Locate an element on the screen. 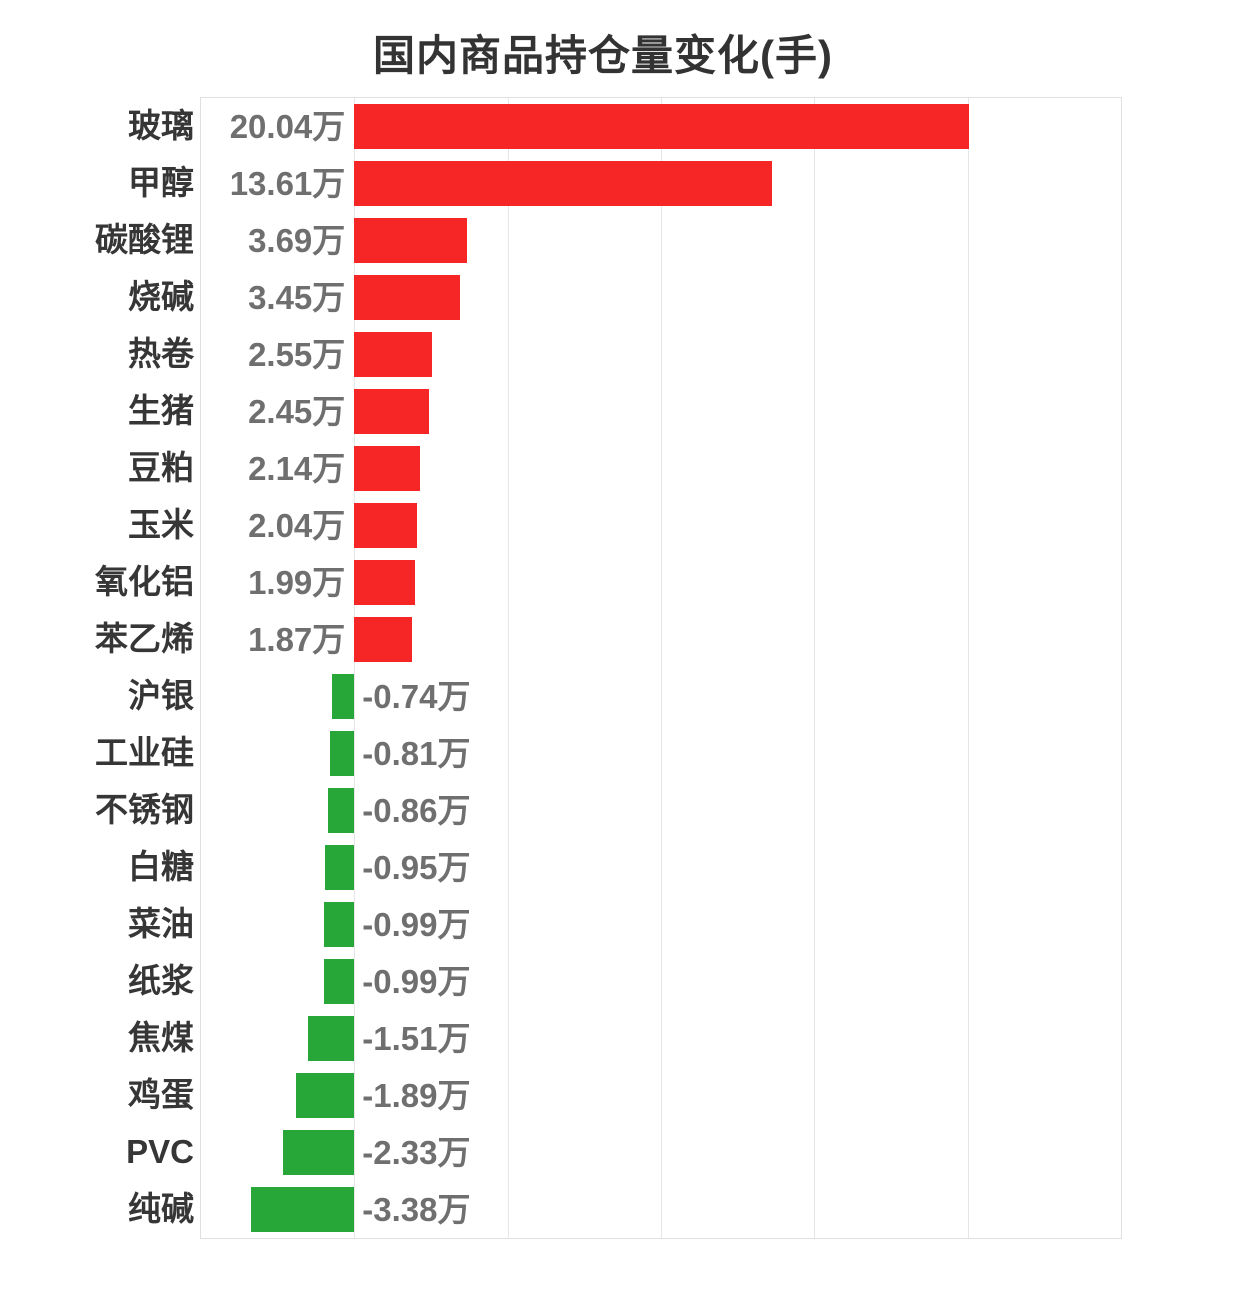  value-label: -0.81万 is located at coordinates (416, 753).